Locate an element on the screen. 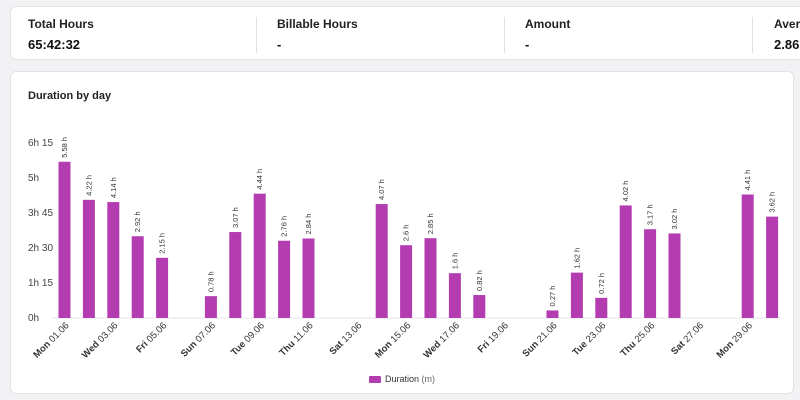  bar-value-label: 4.44 h is located at coordinates (259, 179).